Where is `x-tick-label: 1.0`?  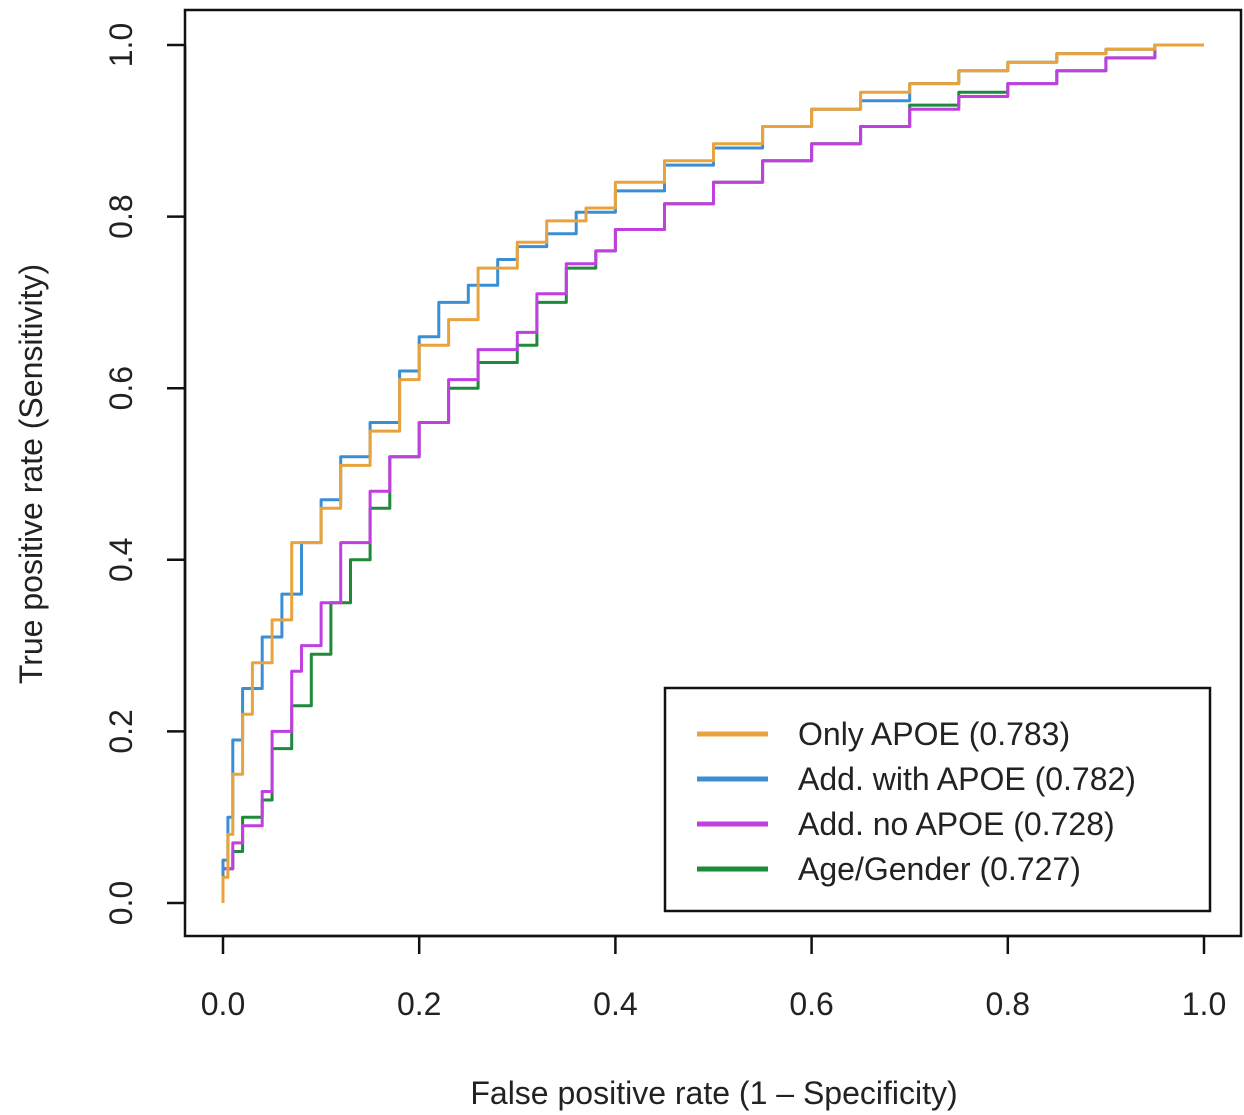 x-tick-label: 1.0 is located at coordinates (1204, 1004).